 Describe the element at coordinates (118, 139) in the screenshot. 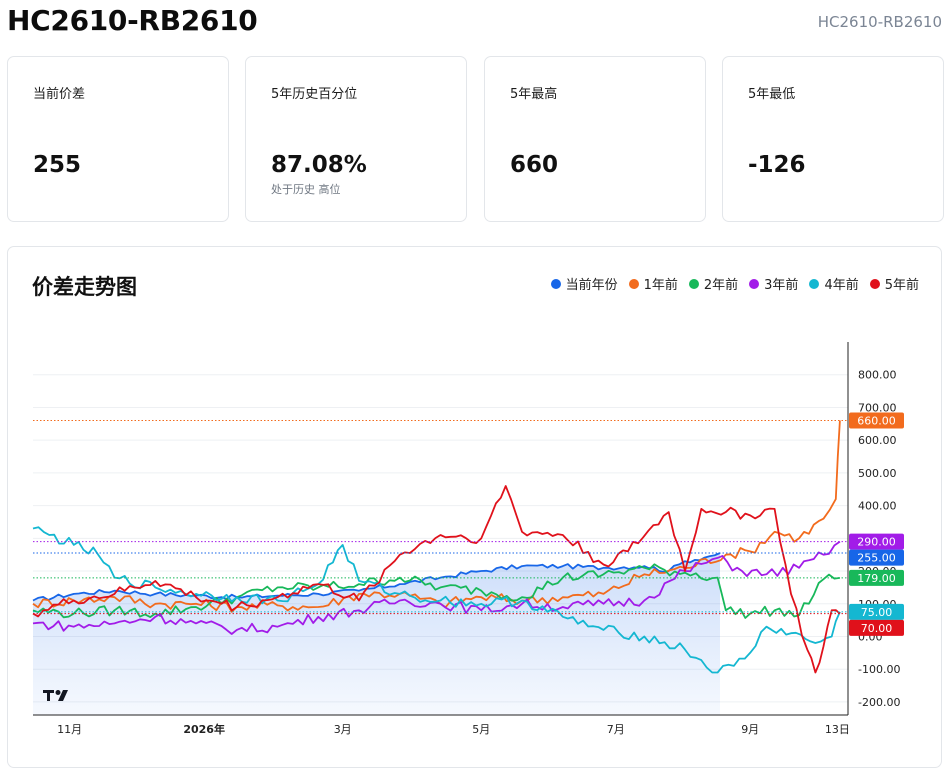

I see `stat-card-current-spread: 当前价差 255` at that location.